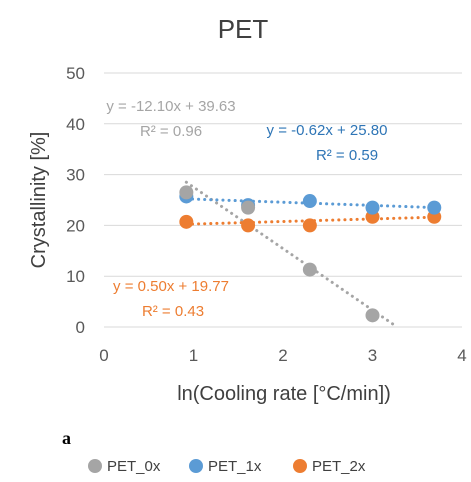 The image size is (471, 482). I want to click on legend-label-pet-0x: PET_0x, so click(134, 466).